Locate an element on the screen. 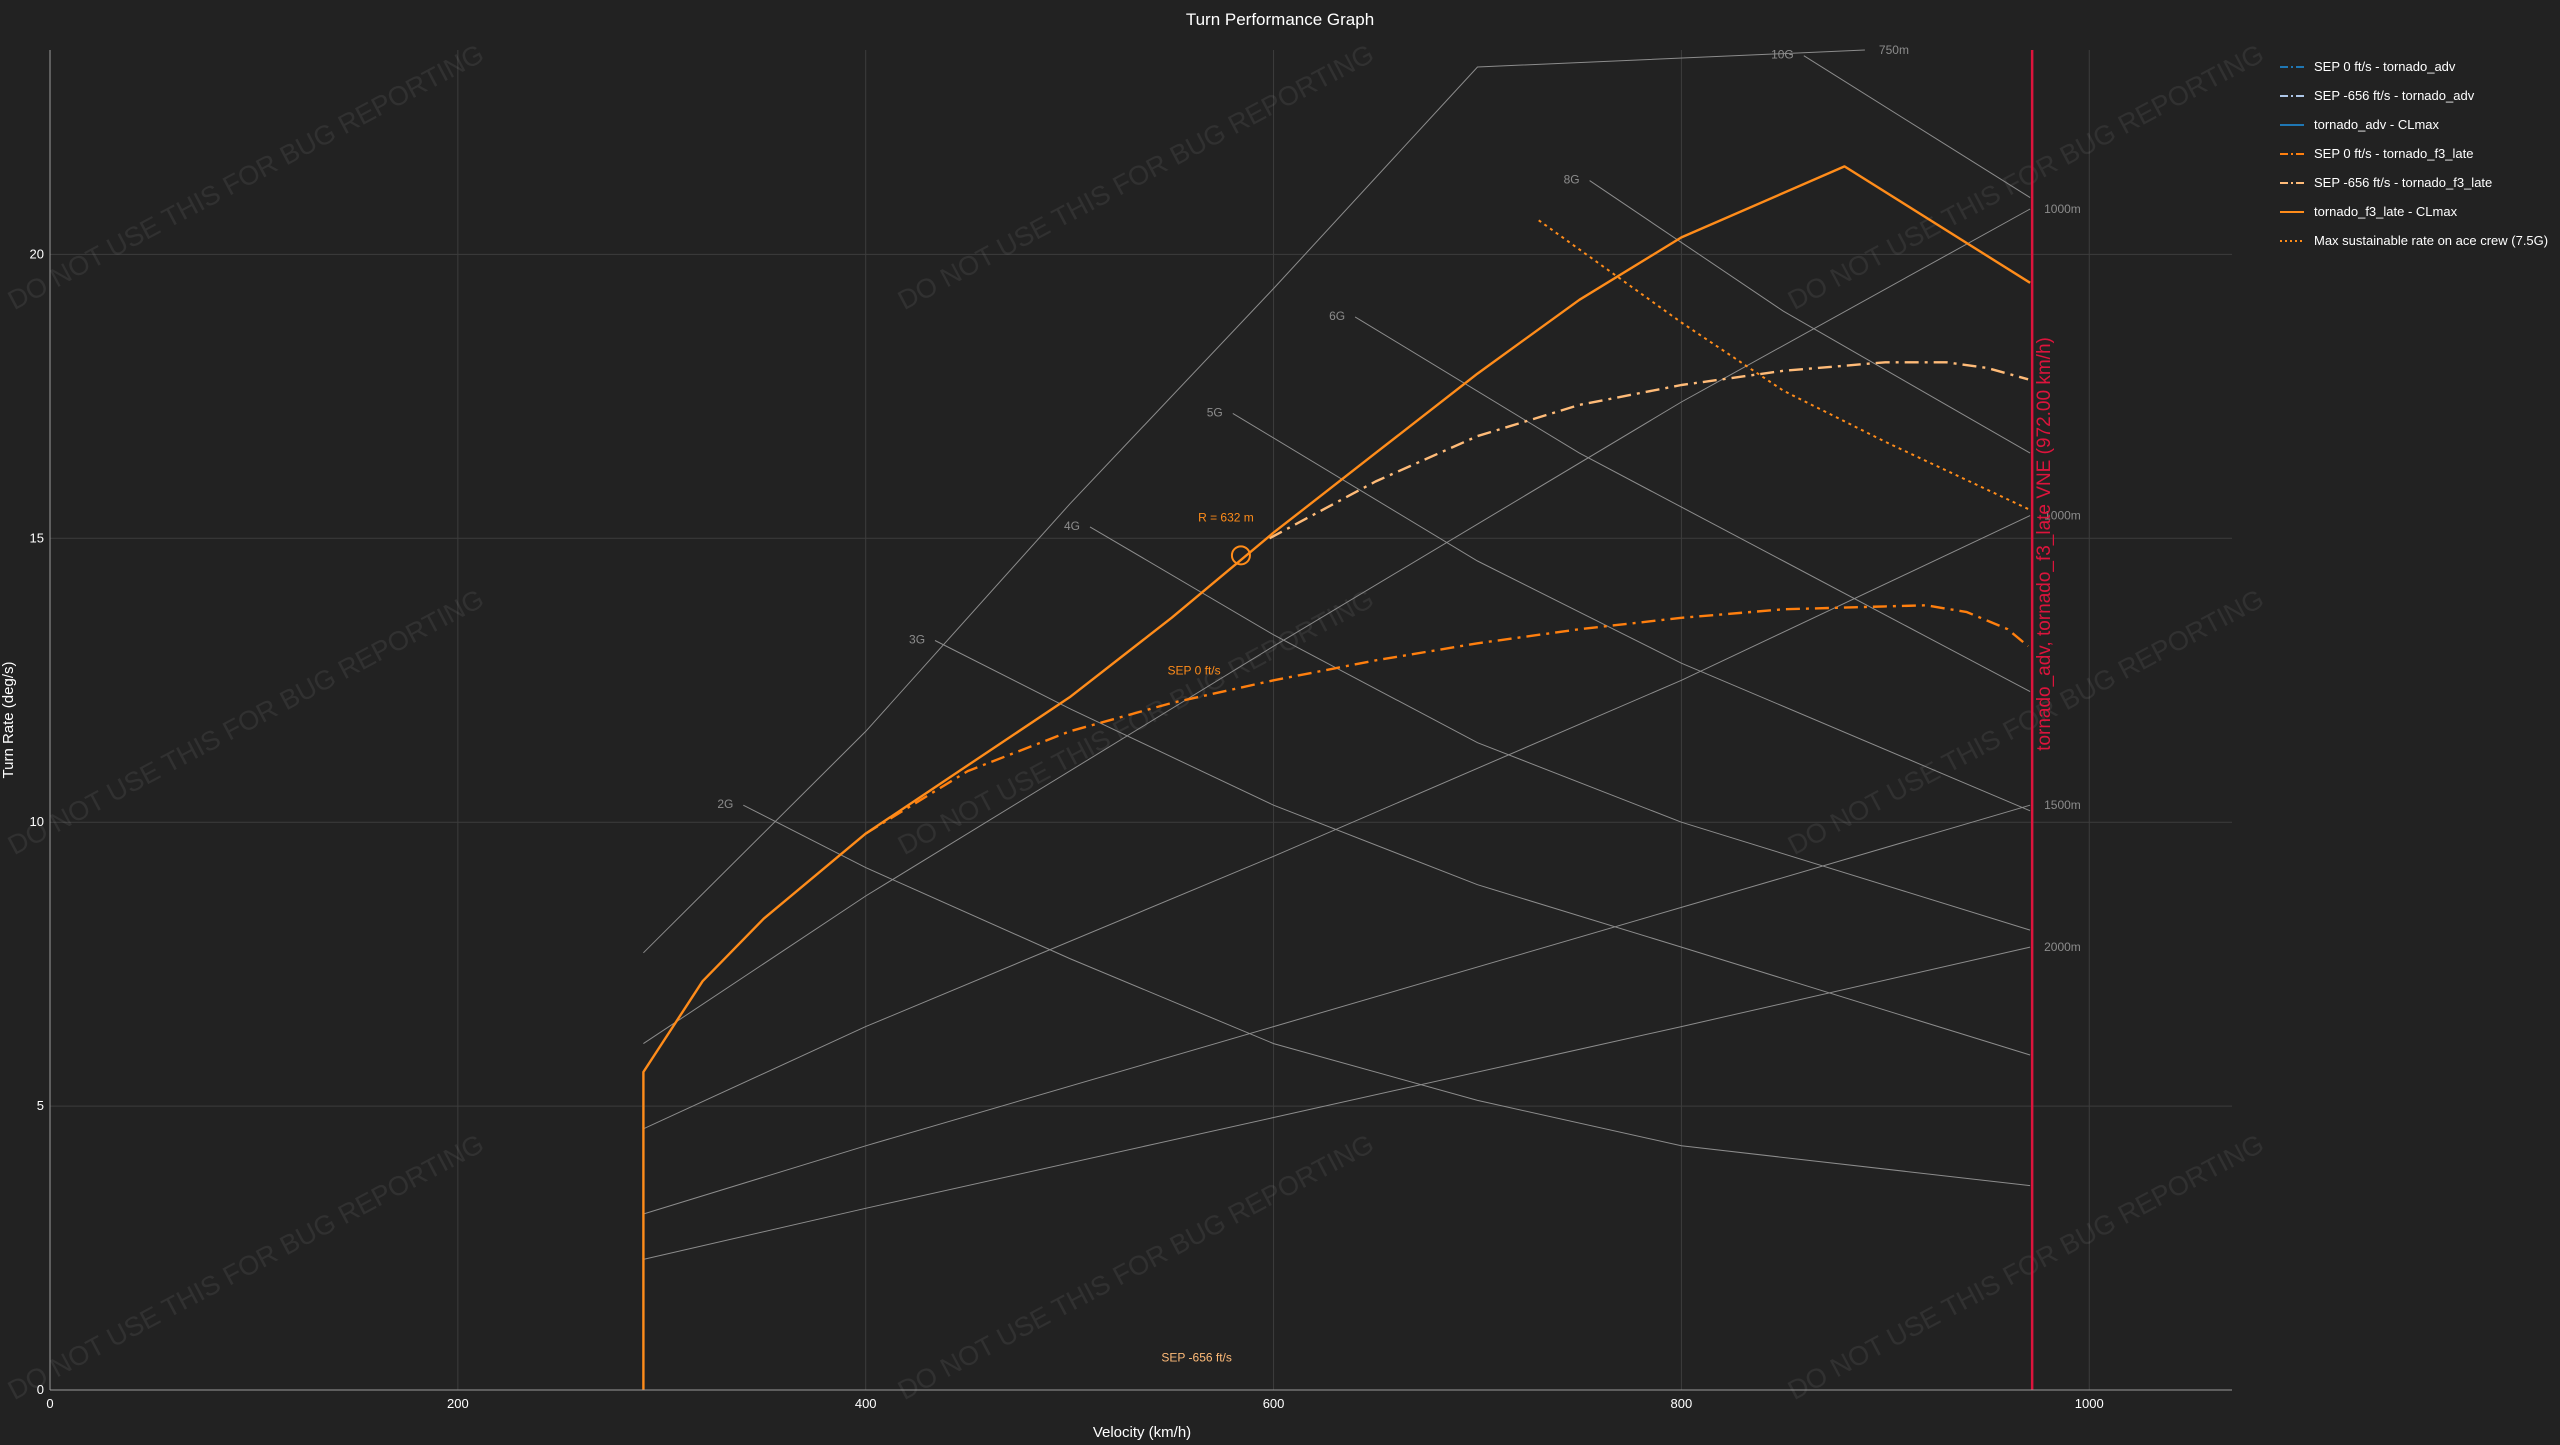  legend-item: Max sustainable rate on ace crew (7.5G) is located at coordinates (2414, 240).